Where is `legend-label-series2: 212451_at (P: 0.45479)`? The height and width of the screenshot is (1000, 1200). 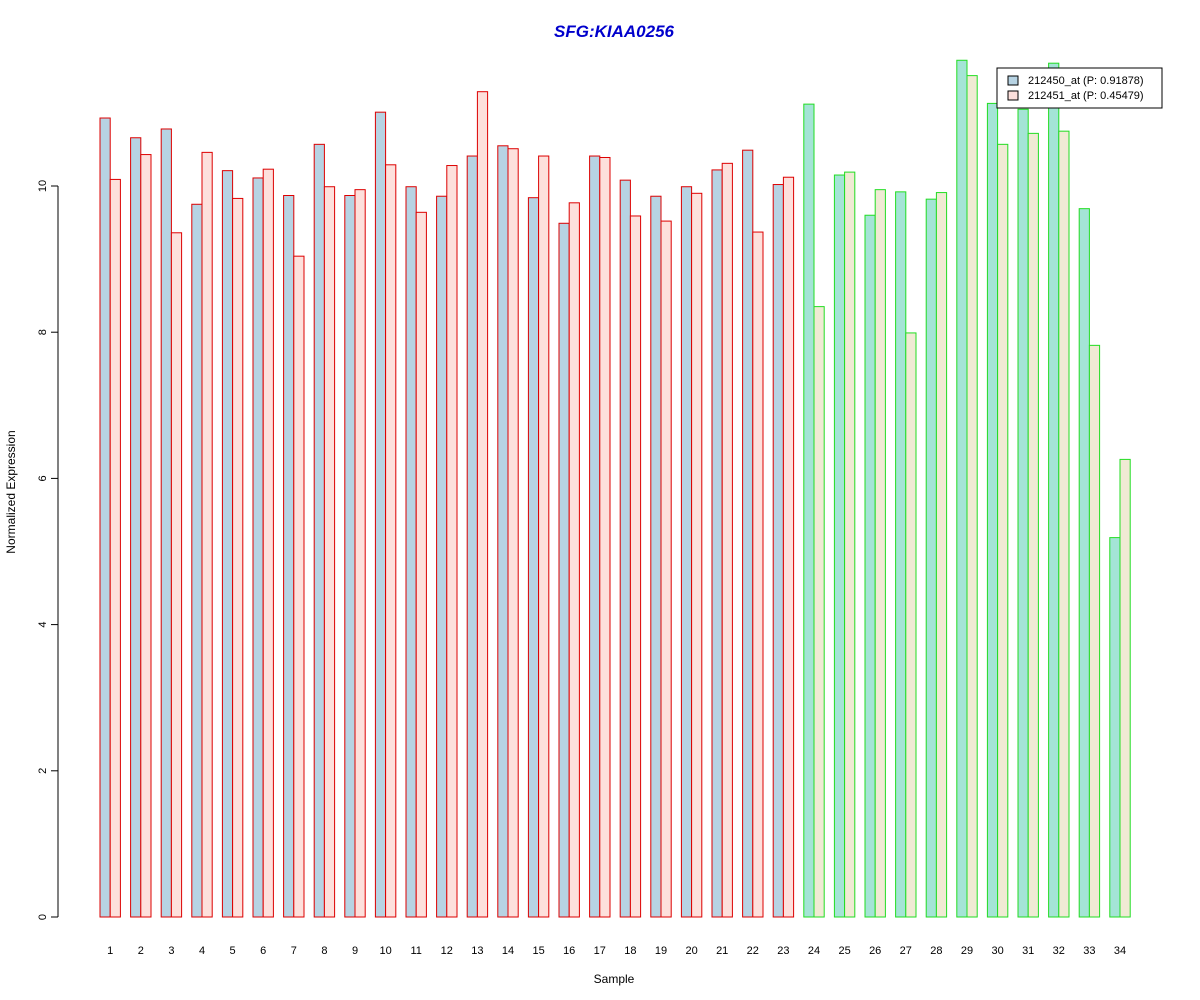
legend-label-series2: 212451_at (P: 0.45479) is located at coordinates (1086, 96).